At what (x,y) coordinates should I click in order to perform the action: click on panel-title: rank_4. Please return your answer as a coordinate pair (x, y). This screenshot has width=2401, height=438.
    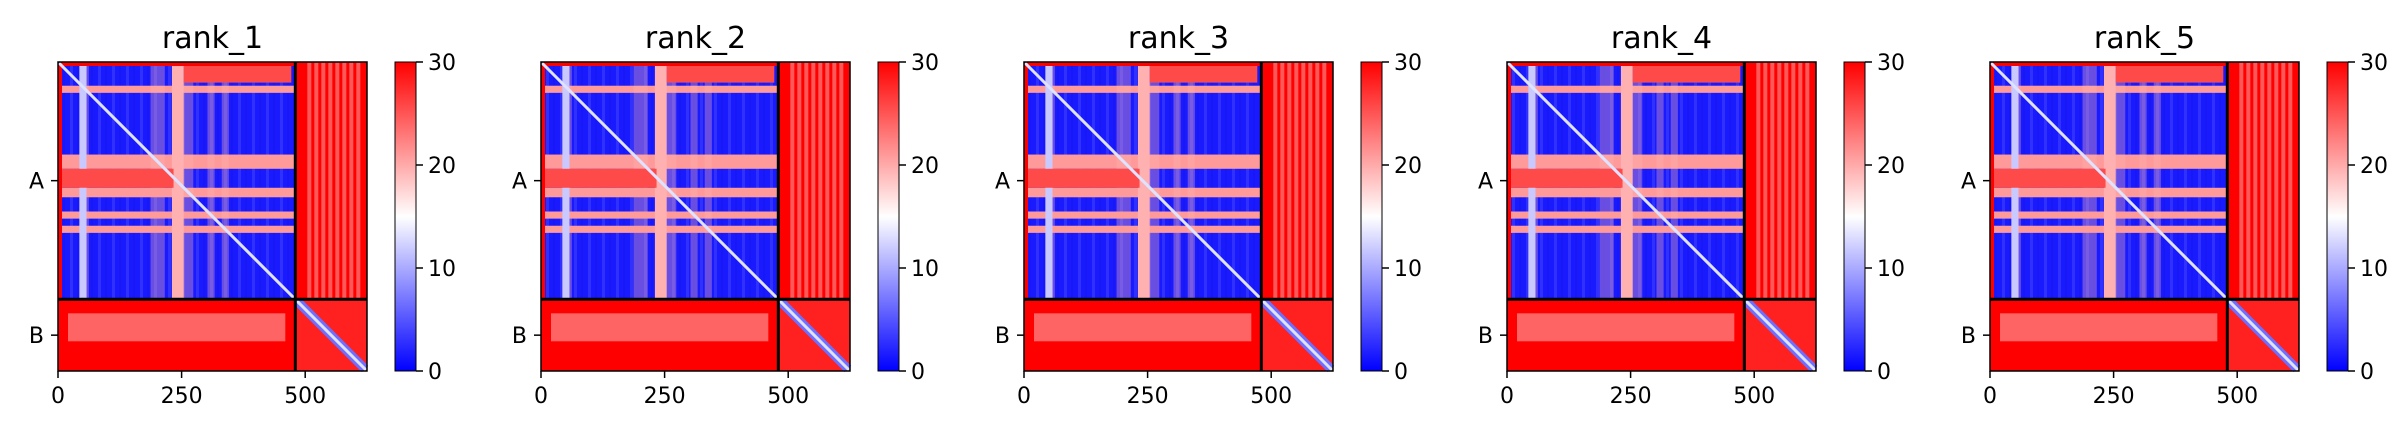
    Looking at the image, I should click on (1661, 38).